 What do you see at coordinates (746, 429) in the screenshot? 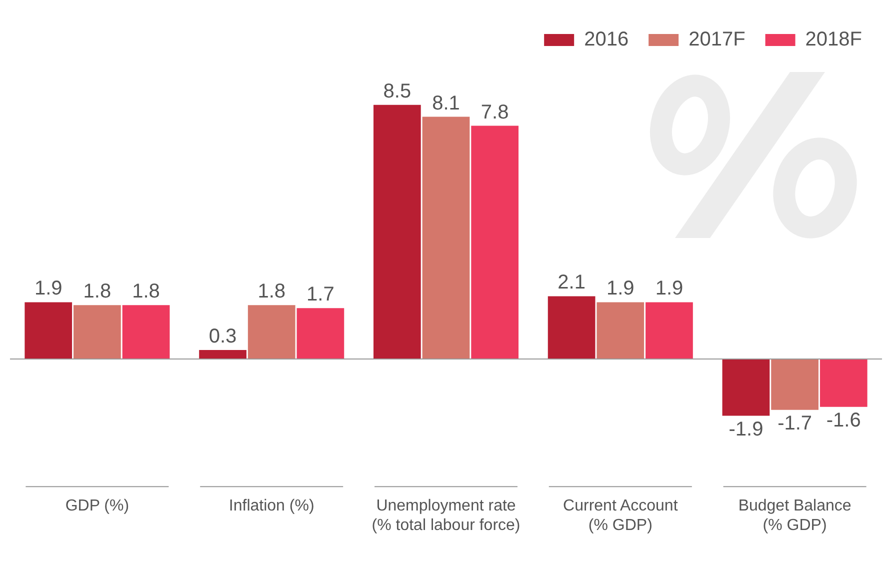
I see `data-label: -1.9` at bounding box center [746, 429].